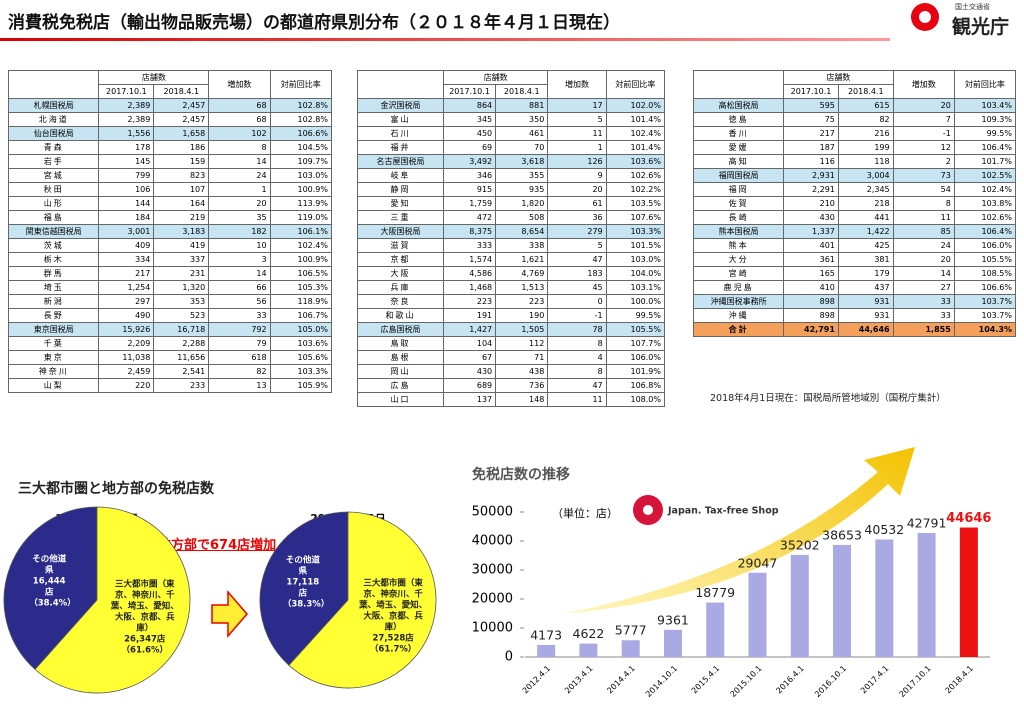 The image size is (1024, 709). Describe the element at coordinates (865, 287) in the screenshot. I see `value-cell: 437` at that location.